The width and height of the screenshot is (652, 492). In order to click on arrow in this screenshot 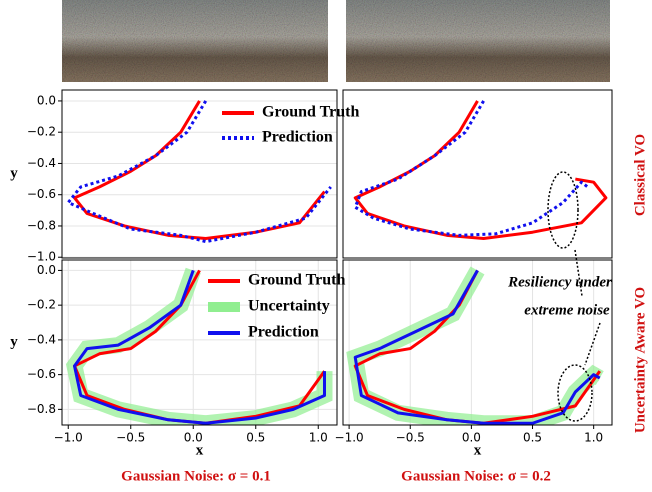, I will do `click(592, 344)`.